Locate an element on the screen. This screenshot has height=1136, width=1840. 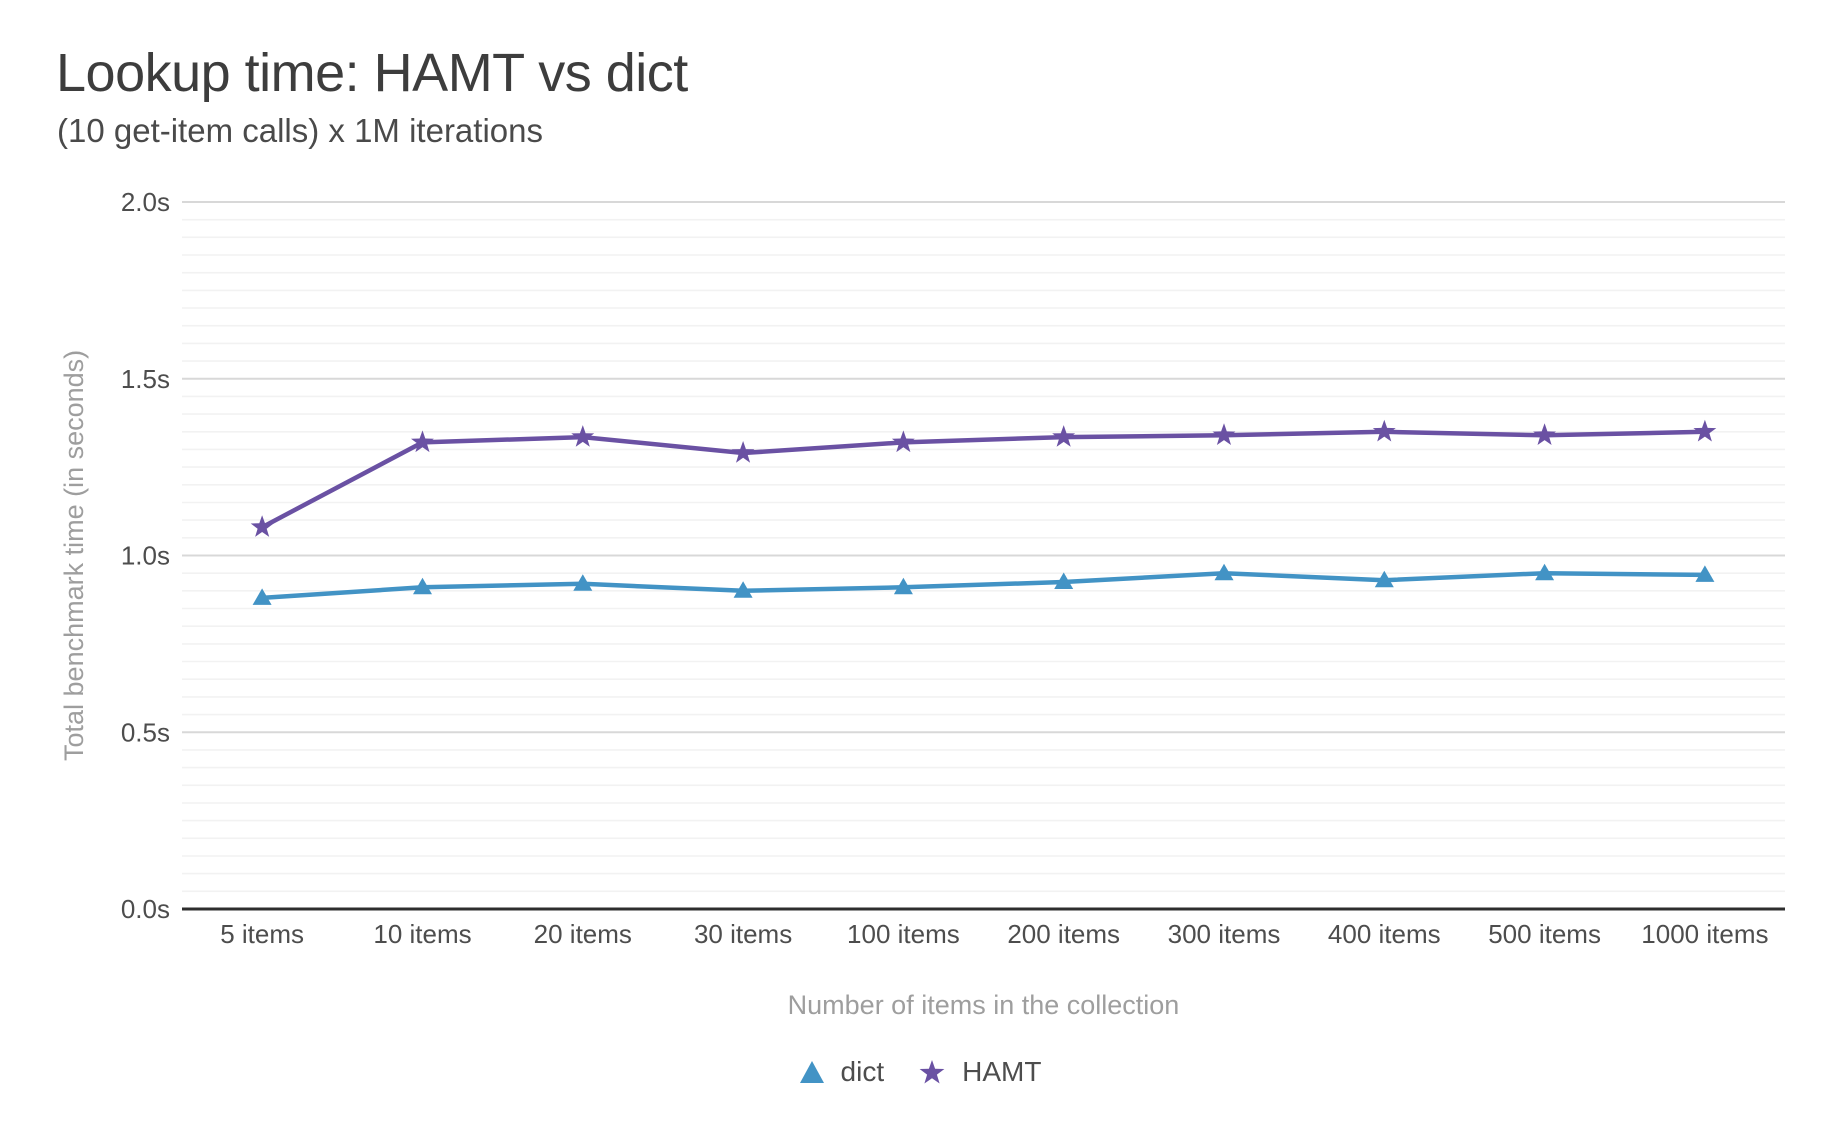
x-tick-label: 500 items is located at coordinates (1544, 934).